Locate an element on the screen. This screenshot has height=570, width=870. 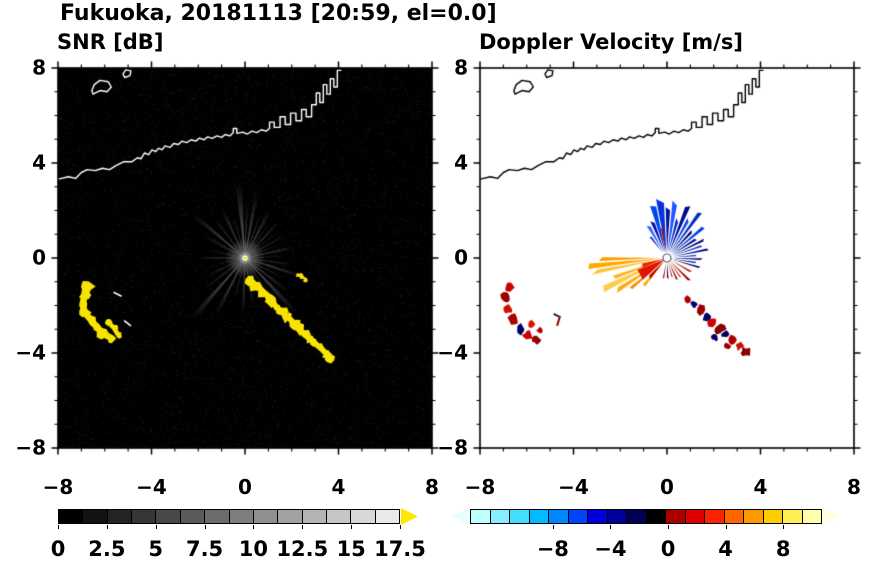
snr-colorbar-tick-label: 15 is located at coordinates (351, 549).